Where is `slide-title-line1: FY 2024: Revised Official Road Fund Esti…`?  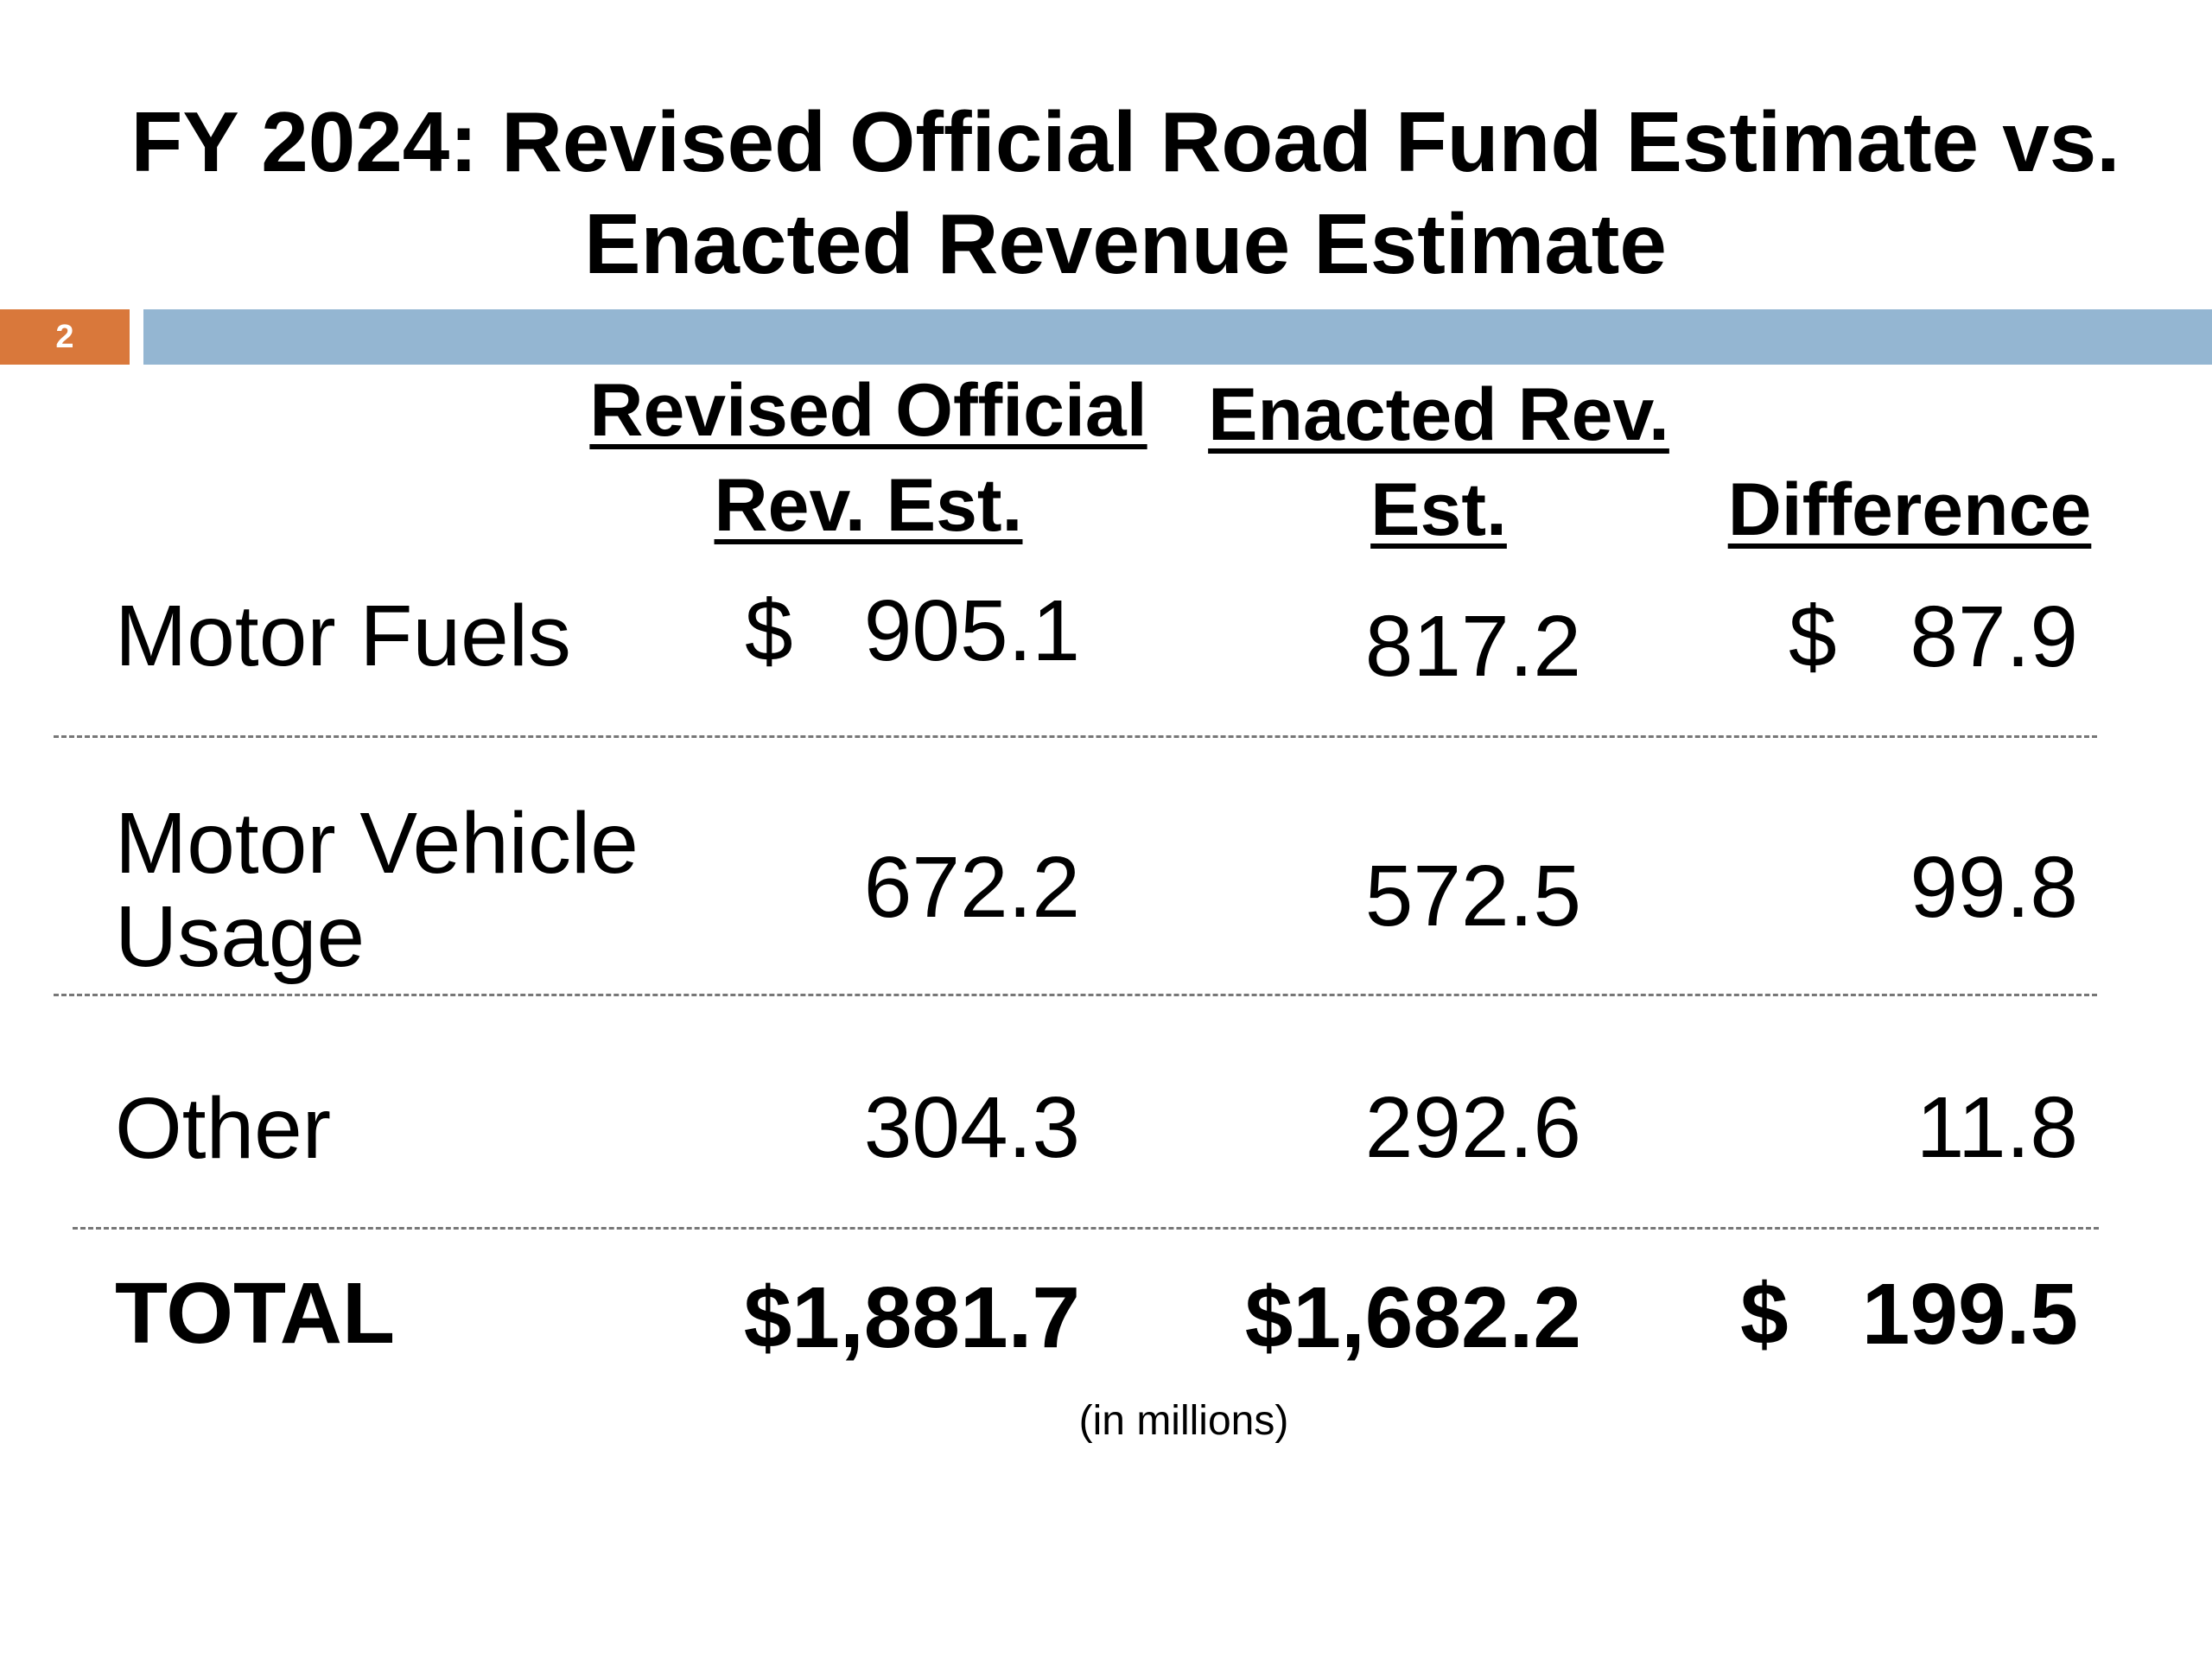 slide-title-line1: FY 2024: Revised Official Road Fund Esti… is located at coordinates (1125, 141).